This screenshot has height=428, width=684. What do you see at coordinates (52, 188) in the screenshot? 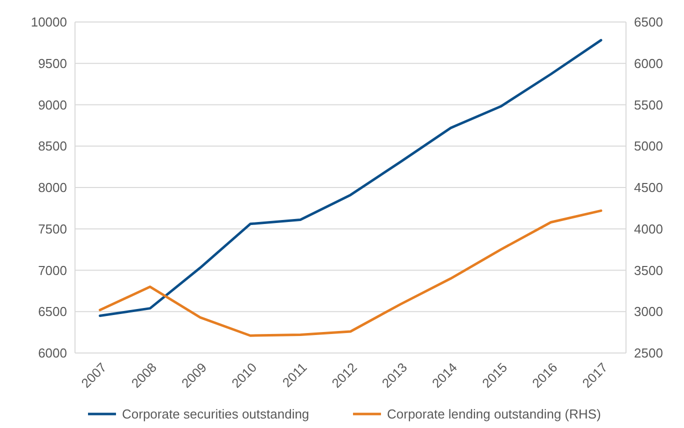
I see `y-tick-label: 8000` at bounding box center [52, 188].